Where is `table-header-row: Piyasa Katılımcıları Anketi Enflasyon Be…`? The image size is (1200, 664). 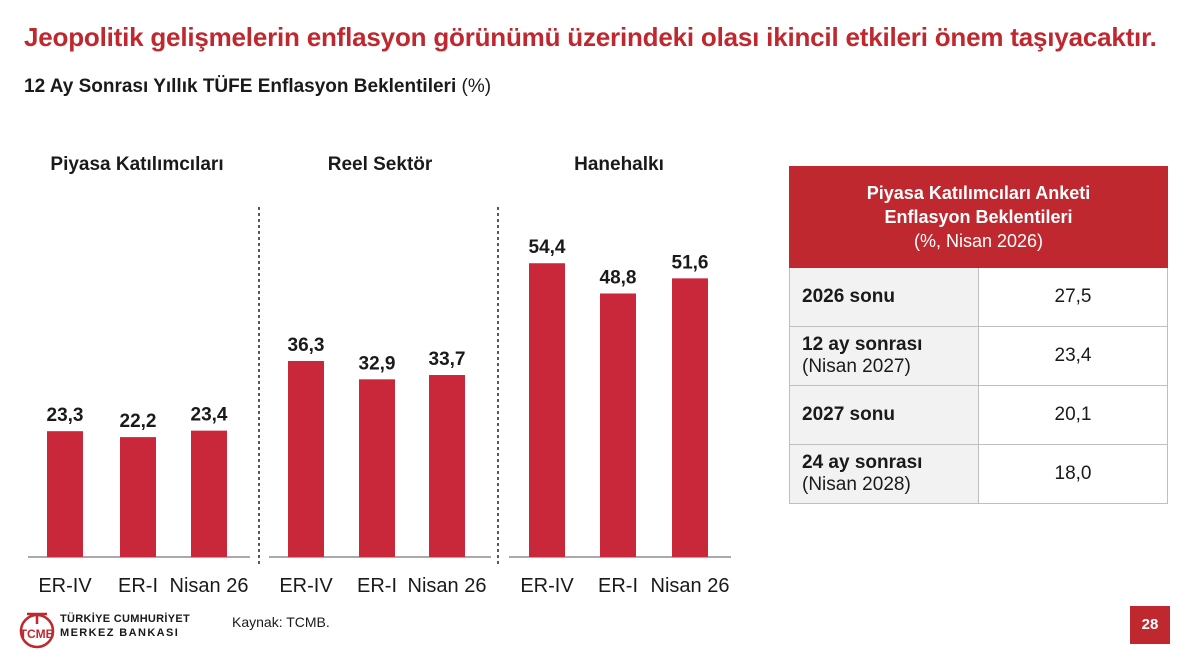
table-header-row: Piyasa Katılımcıları Anketi Enflasyon Be… is located at coordinates (978, 217).